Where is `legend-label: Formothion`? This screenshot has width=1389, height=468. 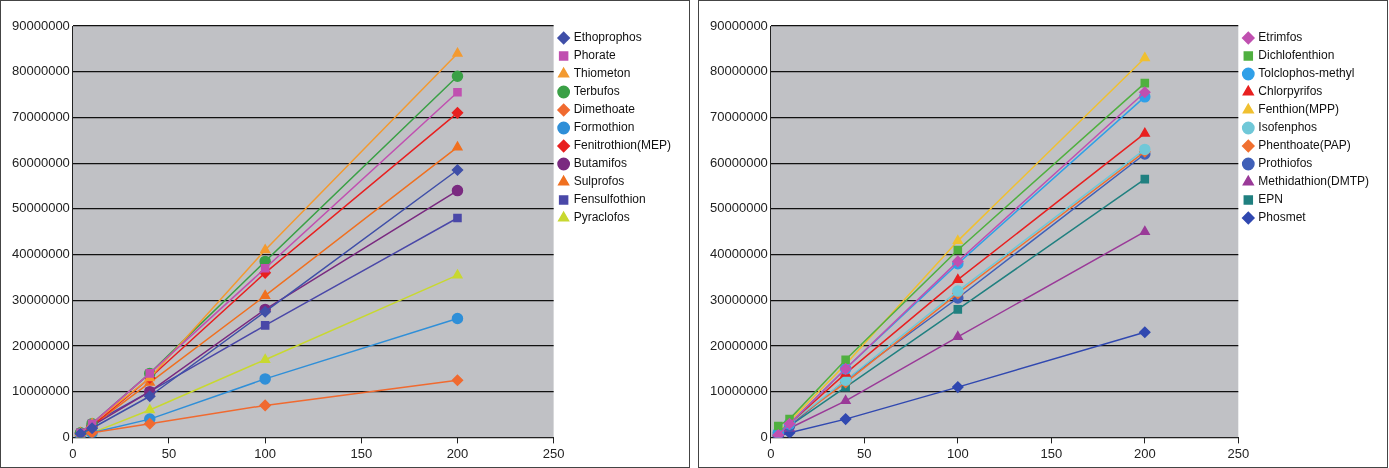 legend-label: Formothion is located at coordinates (604, 127).